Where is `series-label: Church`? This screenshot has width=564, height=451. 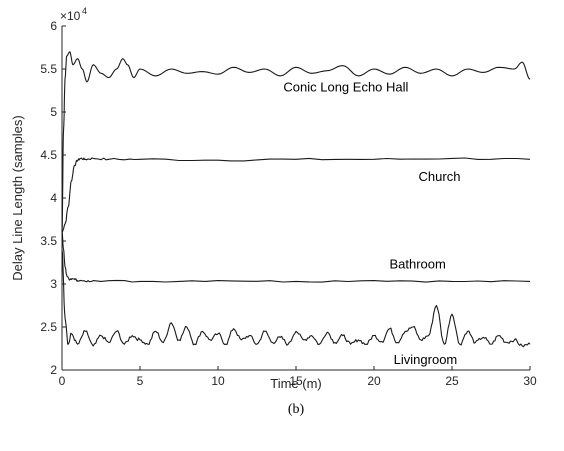 series-label: Church is located at coordinates (440, 176).